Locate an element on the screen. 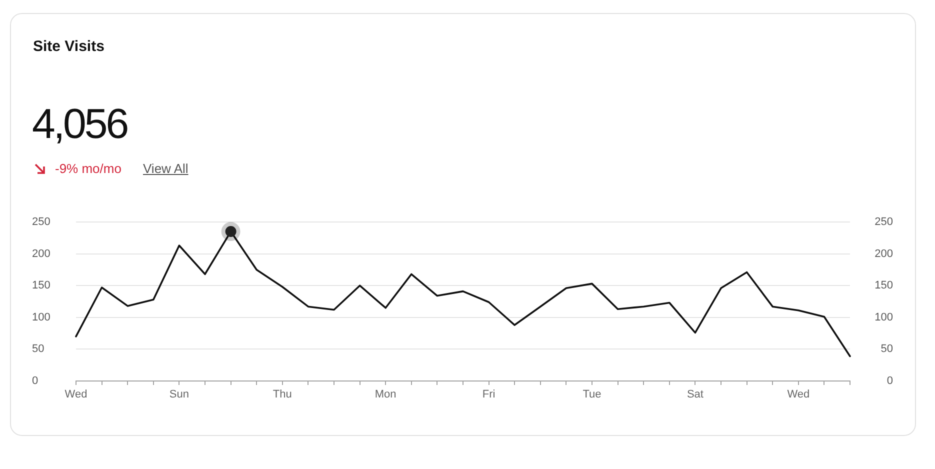  text: 4,056 is located at coordinates (80, 123).